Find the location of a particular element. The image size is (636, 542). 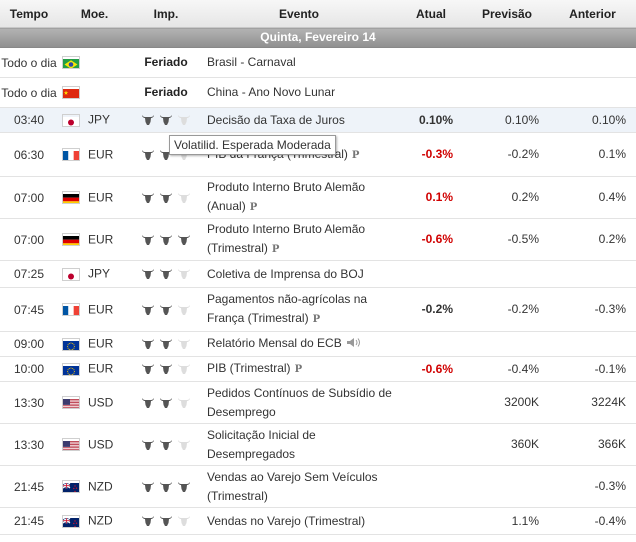

event-row: Todo o dia Feriado China - Ano Novo Lunar is located at coordinates (318, 92).